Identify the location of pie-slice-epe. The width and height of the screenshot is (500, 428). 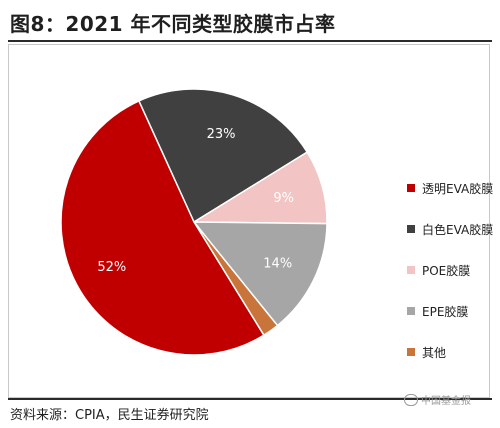
(260, 274).